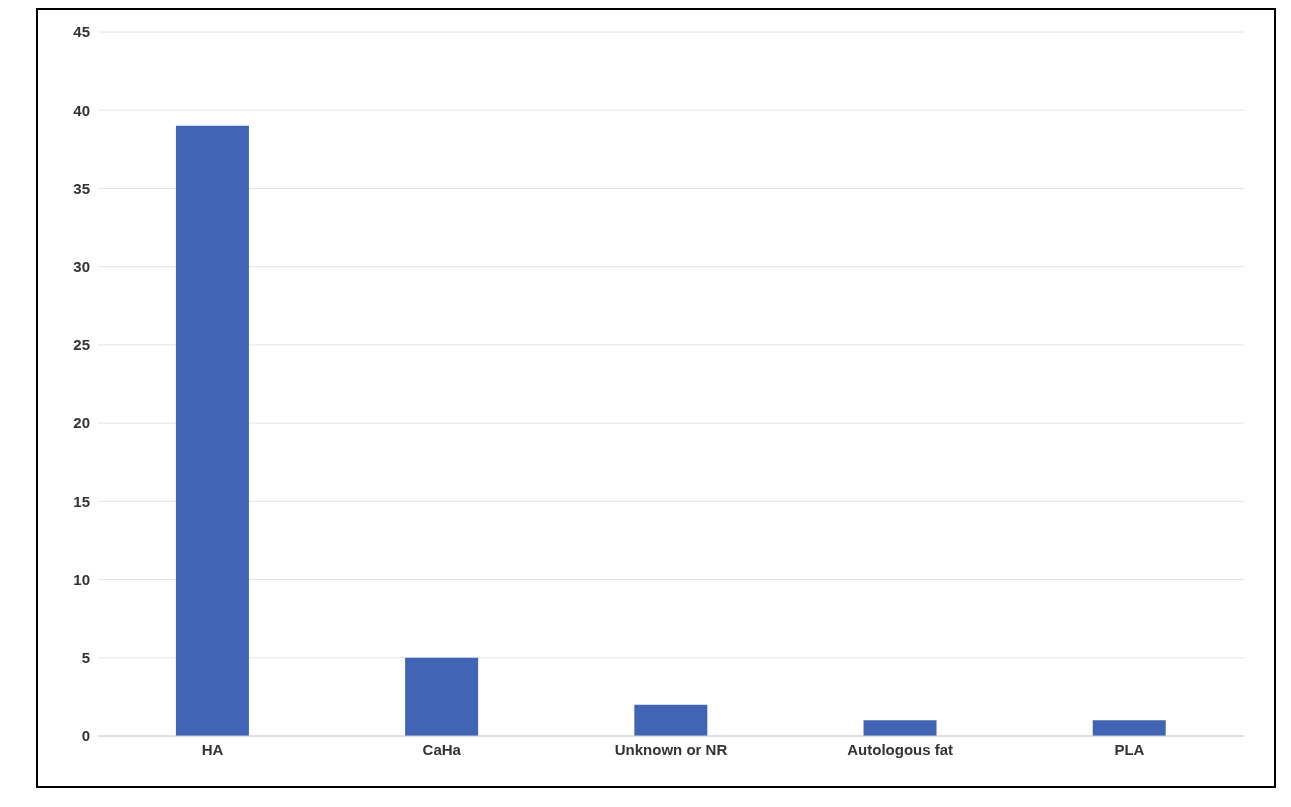  Describe the element at coordinates (81, 579) in the screenshot. I see `y-tick-label: 10` at that location.